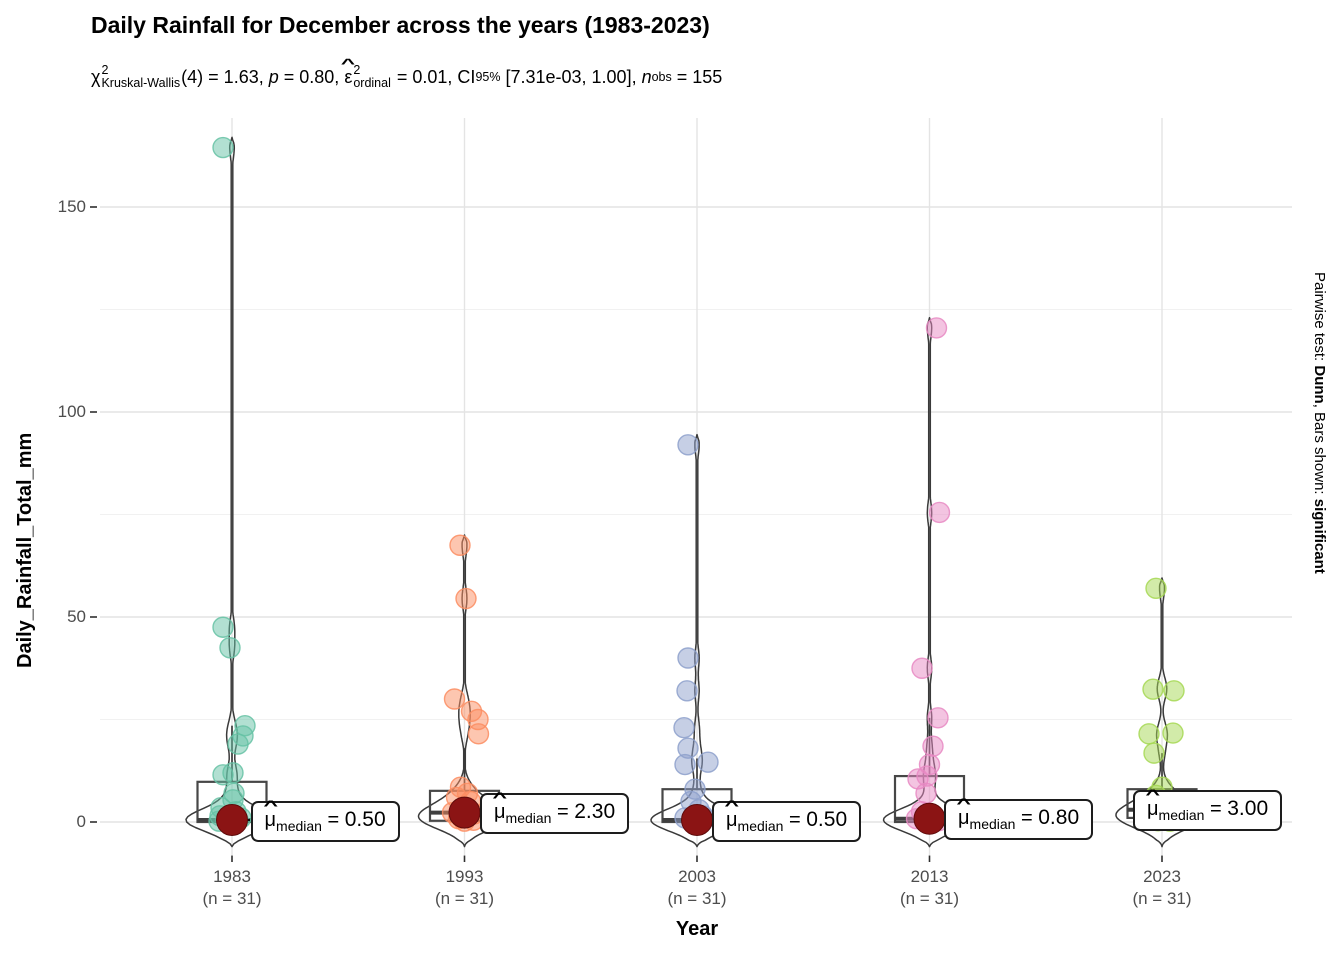 This screenshot has height=960, width=1344. Describe the element at coordinates (1248, 808) in the screenshot. I see `median-value: 3.00` at that location.